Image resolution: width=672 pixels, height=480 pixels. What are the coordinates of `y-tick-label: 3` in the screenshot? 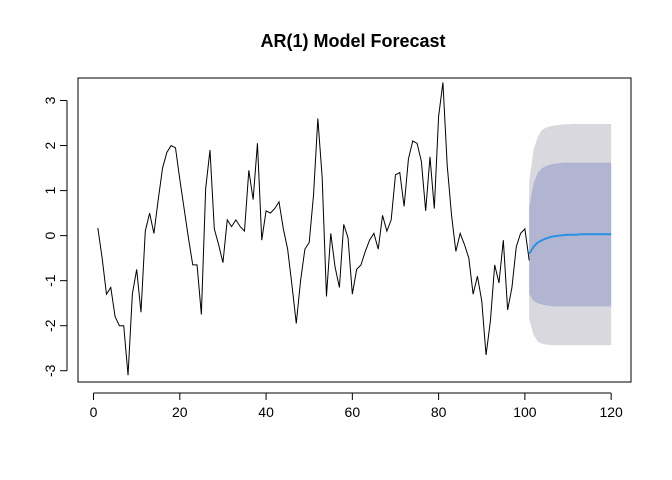 It's located at (50, 100).